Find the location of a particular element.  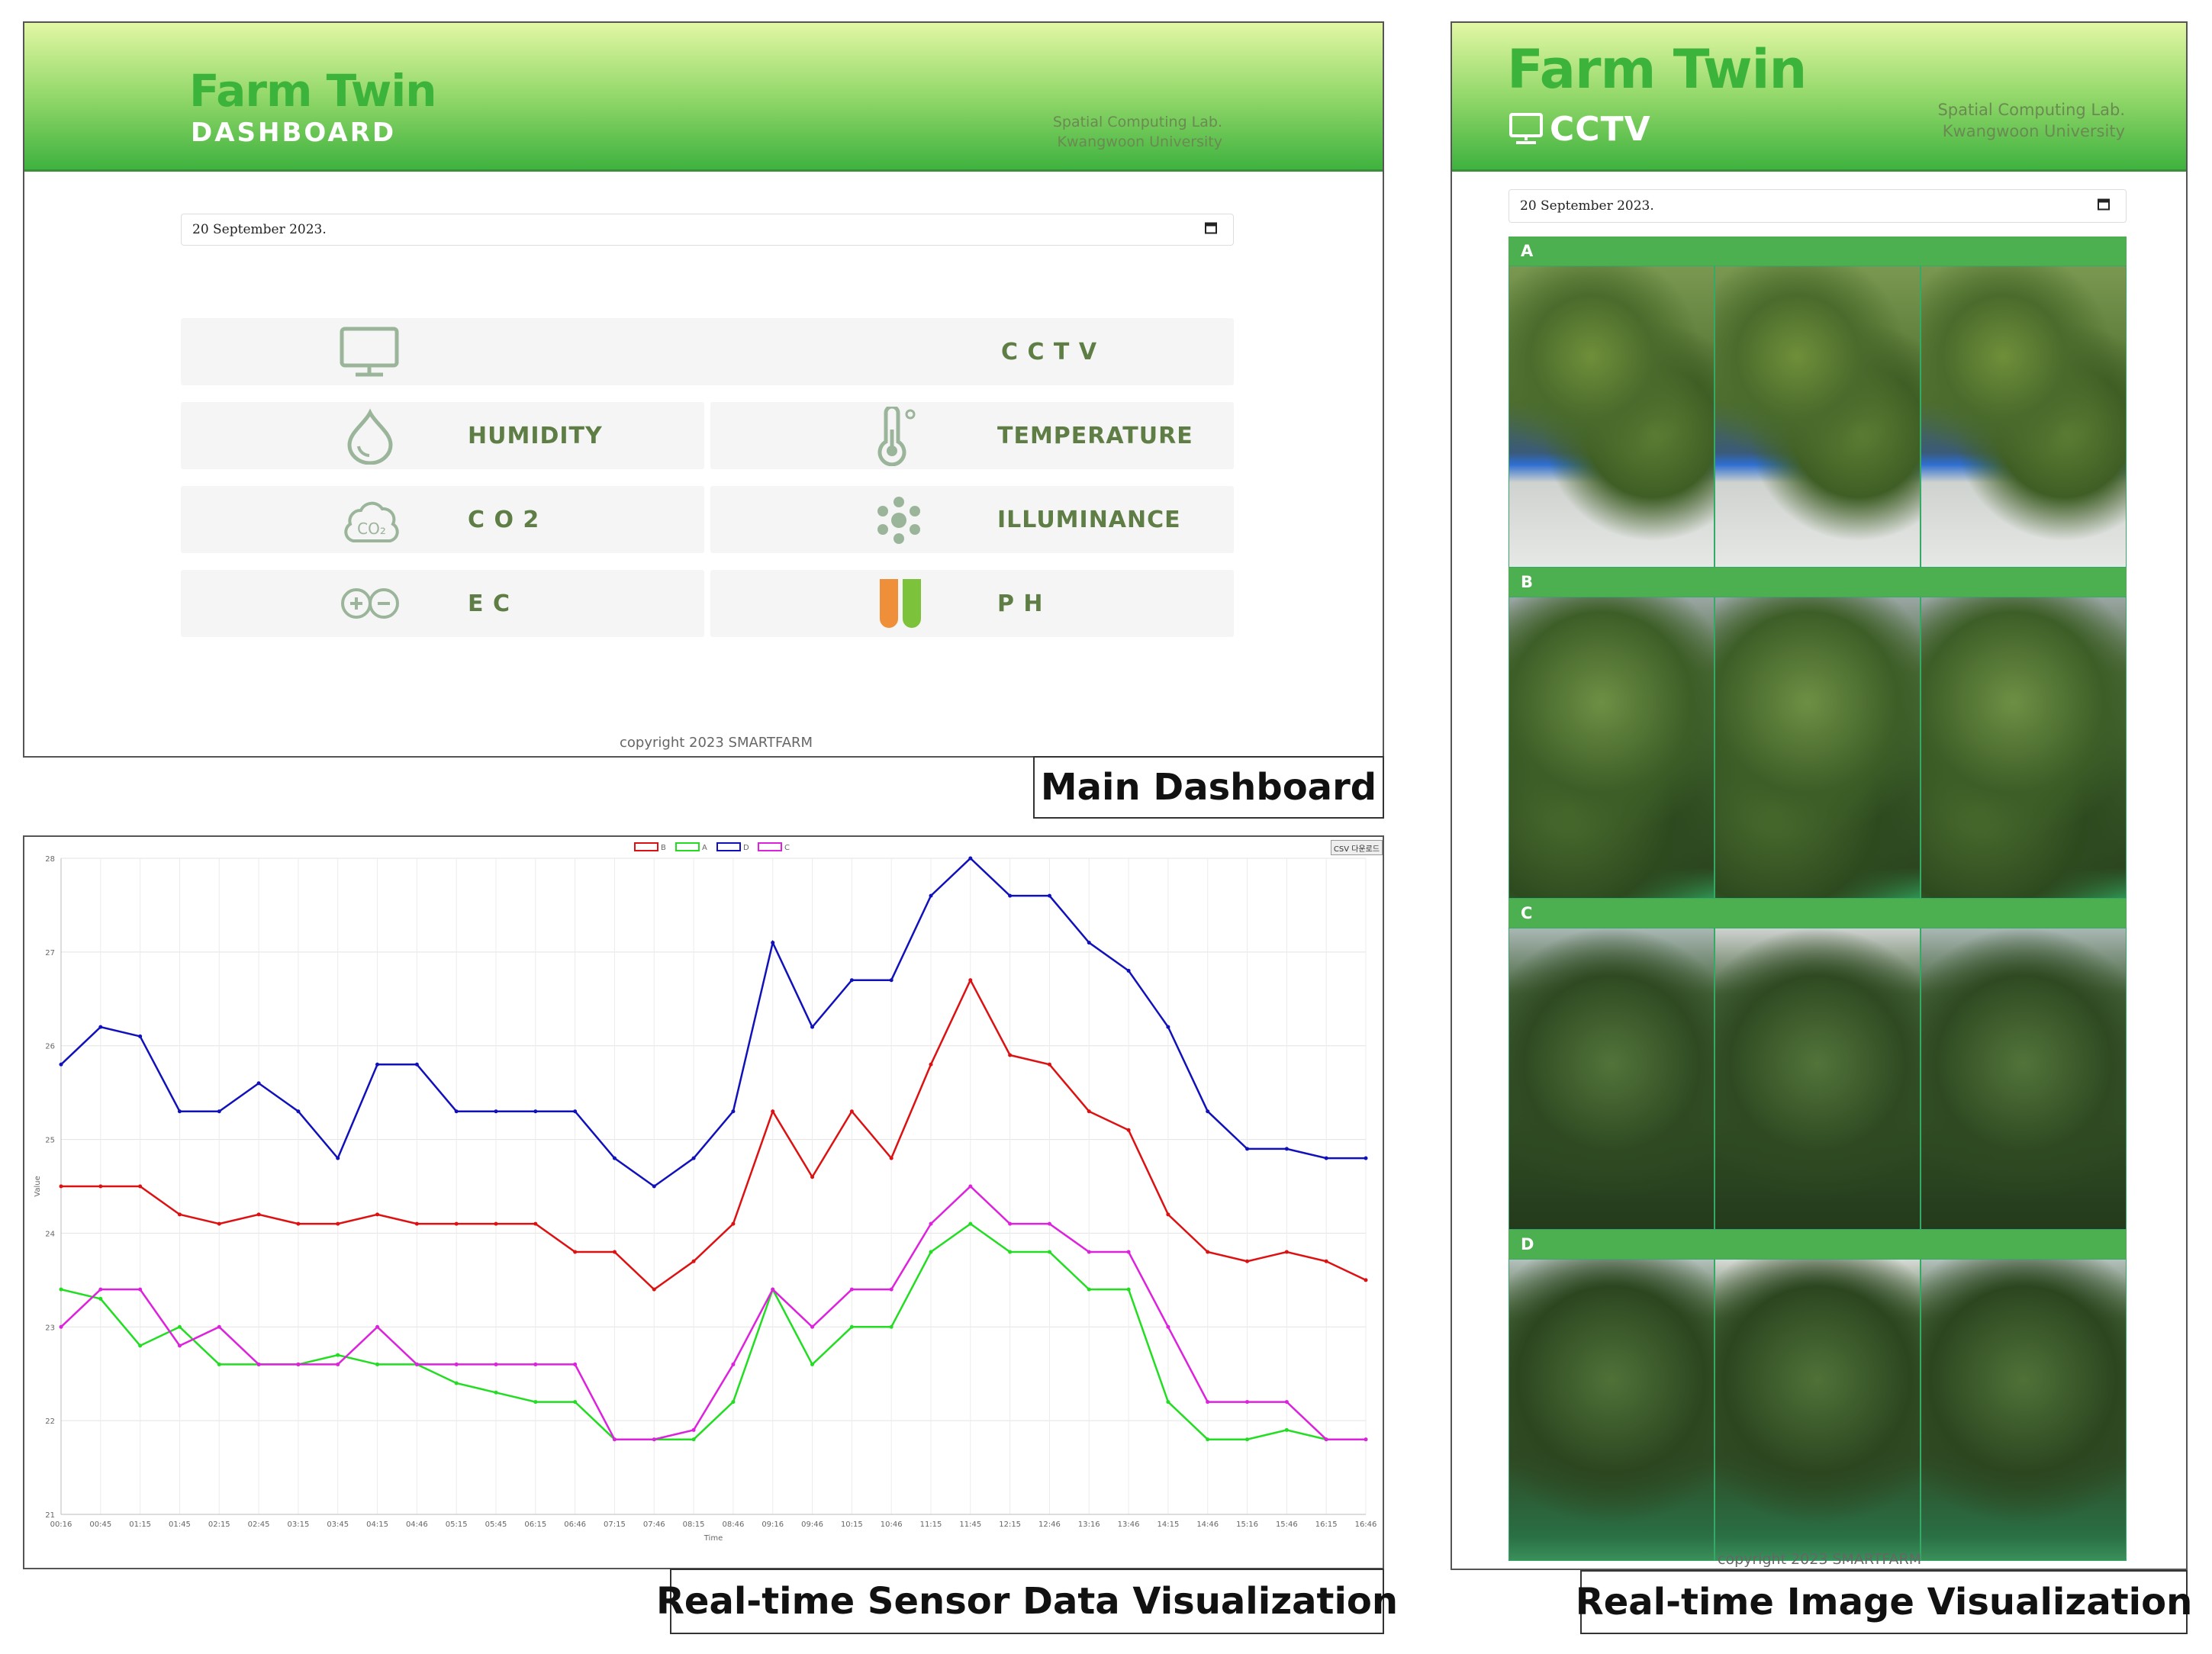

x-tick-label: 00:16 is located at coordinates (61, 1524).